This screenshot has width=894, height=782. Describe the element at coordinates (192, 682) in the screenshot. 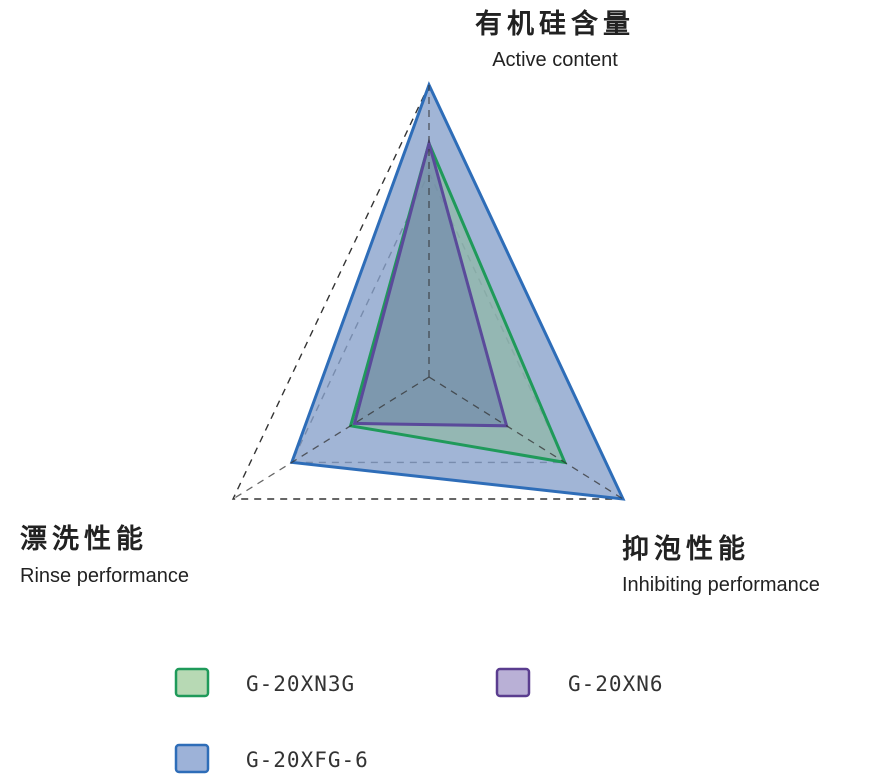

I see `legend-swatch-g-20xn3g` at that location.